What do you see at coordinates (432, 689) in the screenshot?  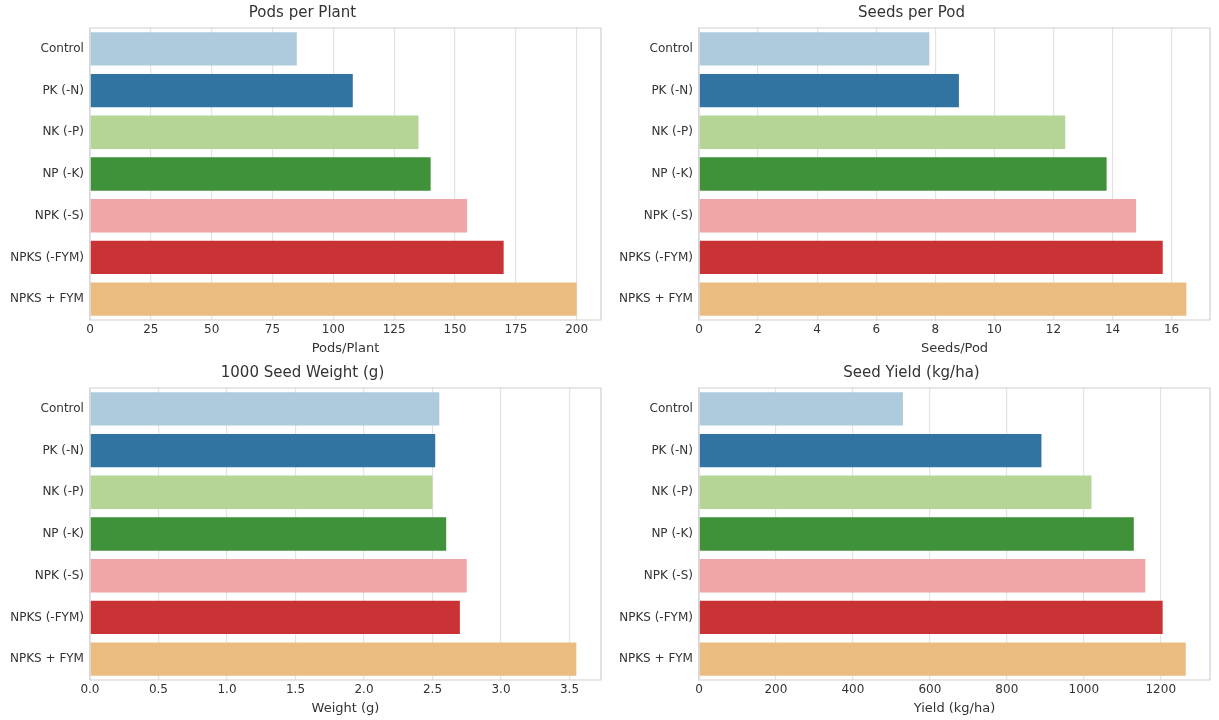 I see `x-tick-label: 2.5` at bounding box center [432, 689].